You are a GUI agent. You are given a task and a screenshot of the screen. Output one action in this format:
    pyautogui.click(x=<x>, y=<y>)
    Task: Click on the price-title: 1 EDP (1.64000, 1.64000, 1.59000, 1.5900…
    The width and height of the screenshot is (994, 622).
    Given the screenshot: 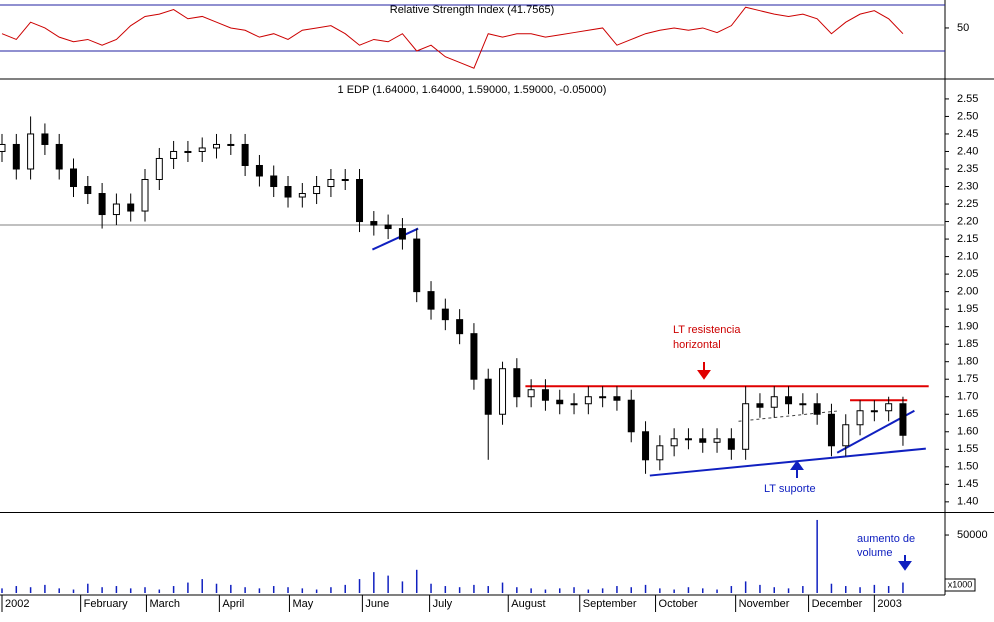 What is the action you would take?
    pyautogui.click(x=472, y=90)
    